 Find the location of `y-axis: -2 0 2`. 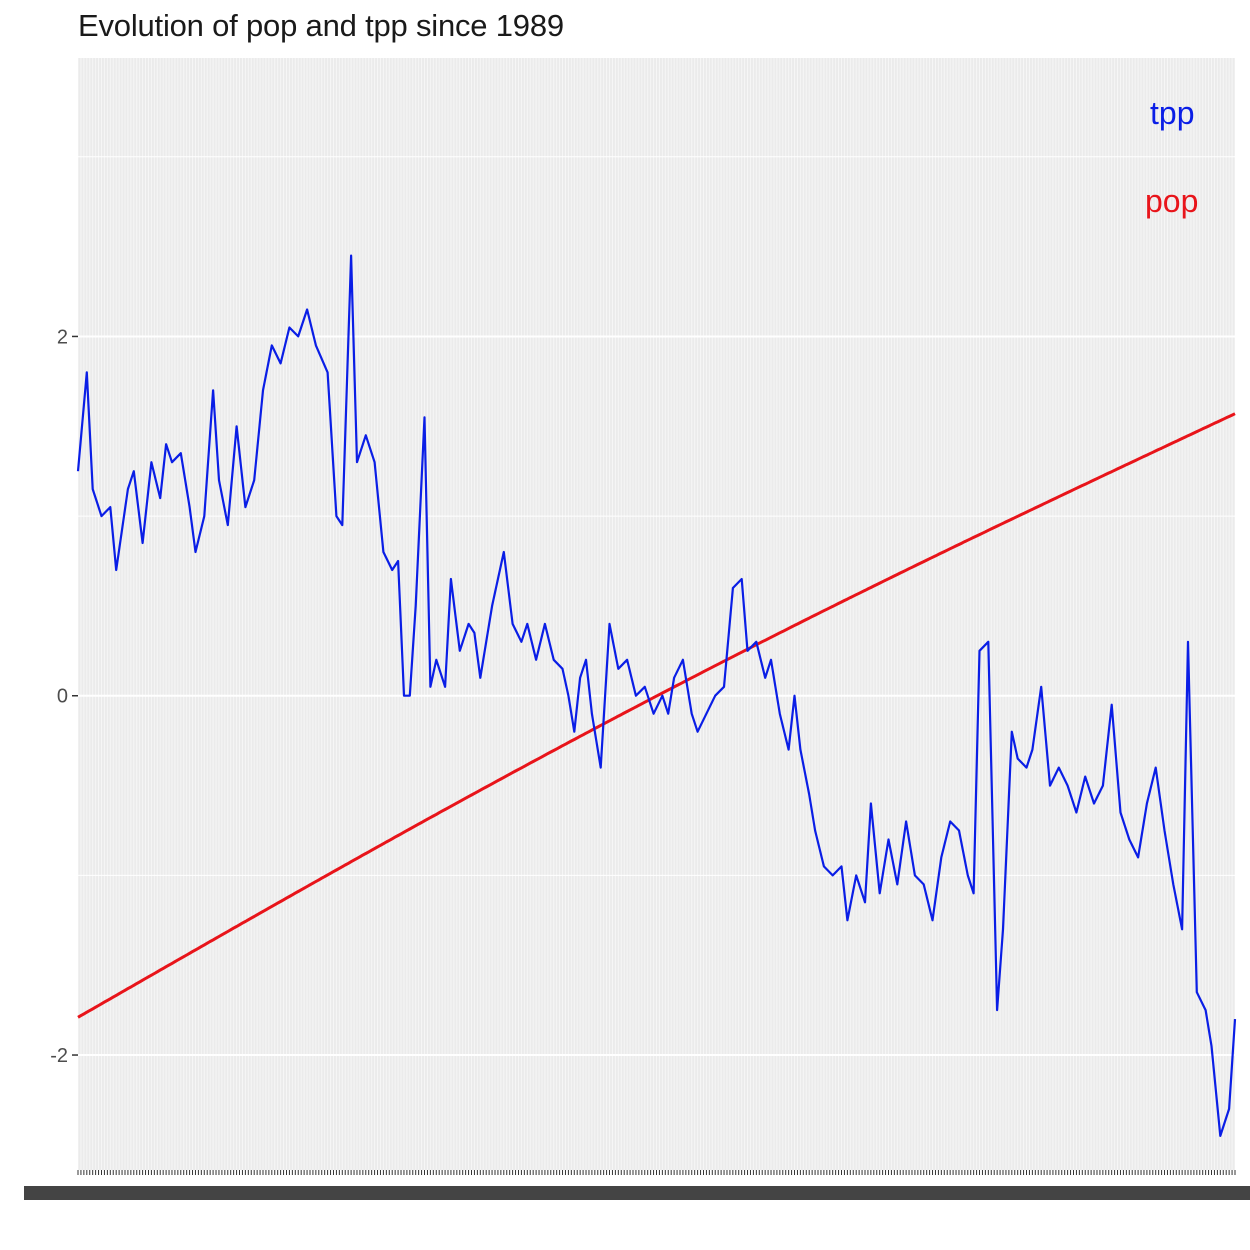

y-axis: -2 0 2 is located at coordinates (64, 696).